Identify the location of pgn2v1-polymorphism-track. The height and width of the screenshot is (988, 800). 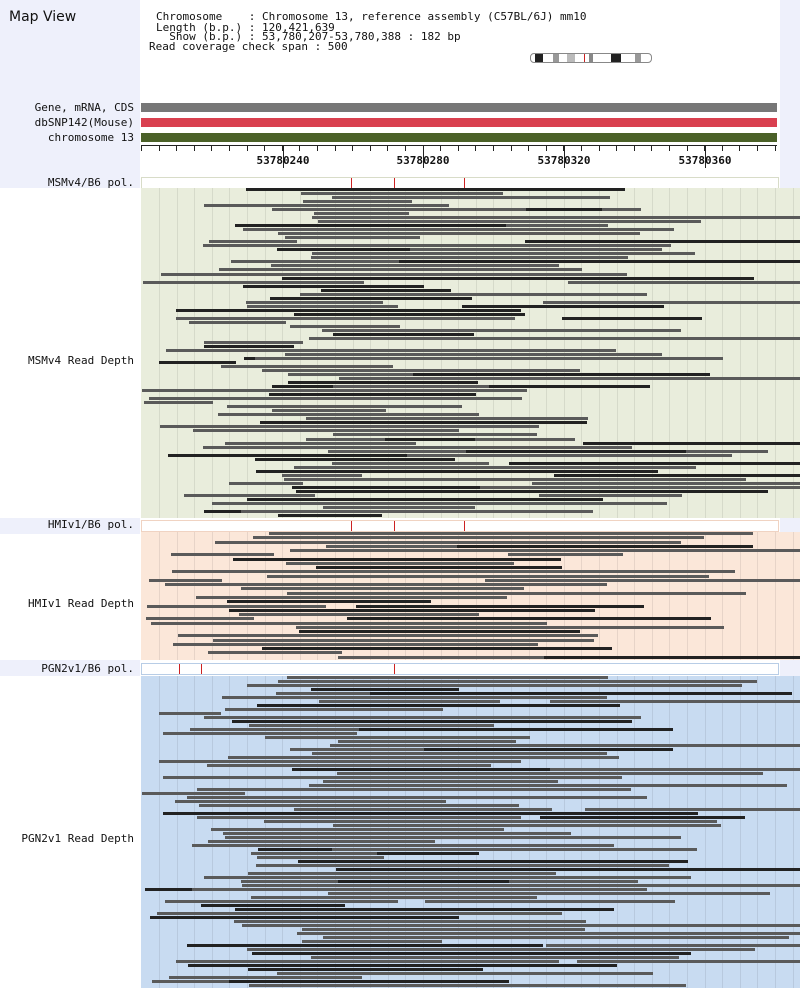
(460, 669).